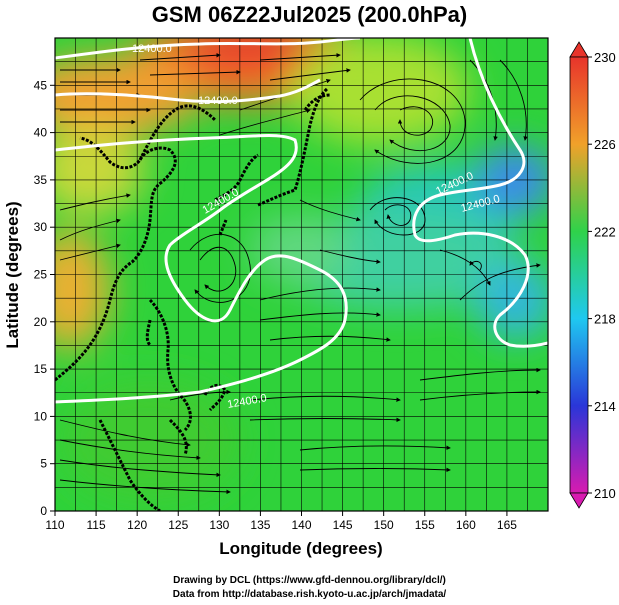  What do you see at coordinates (41, 133) in the screenshot?
I see `y-tick-label: 40` at bounding box center [41, 133].